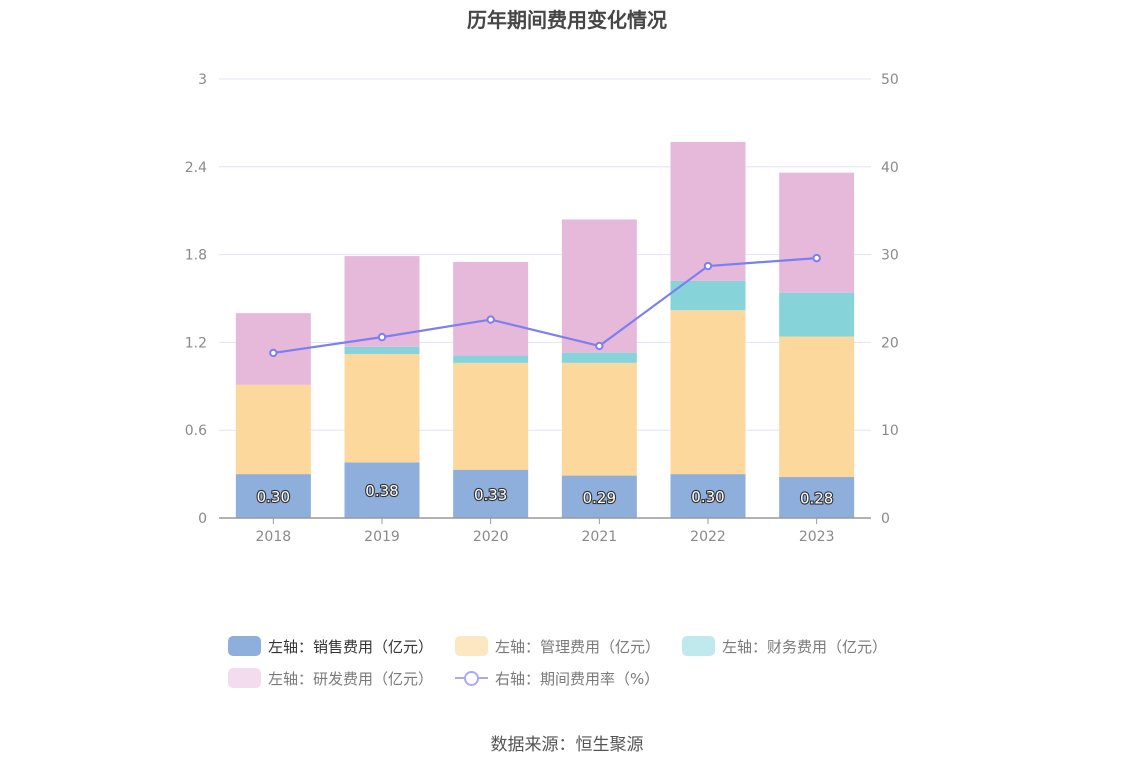  Describe the element at coordinates (351, 678) in the screenshot. I see `legend-label-rd: 左轴：研发费用（亿元）` at that location.